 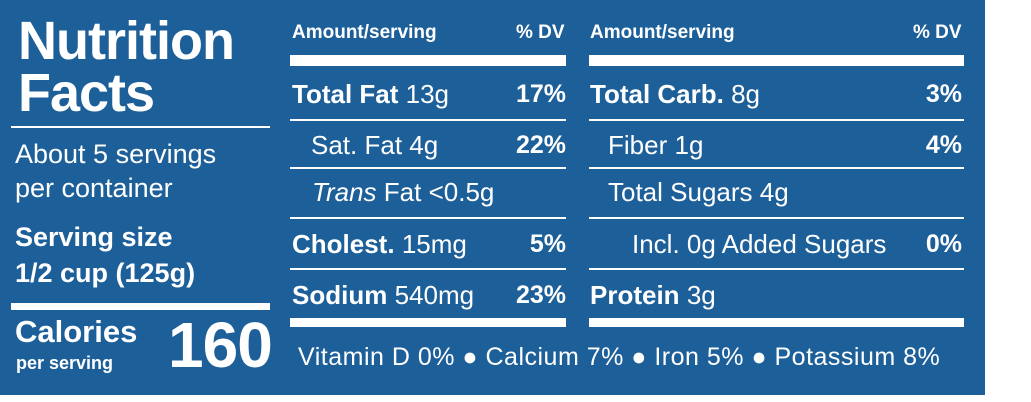 I want to click on title-line-2: Facts, so click(x=86, y=93).